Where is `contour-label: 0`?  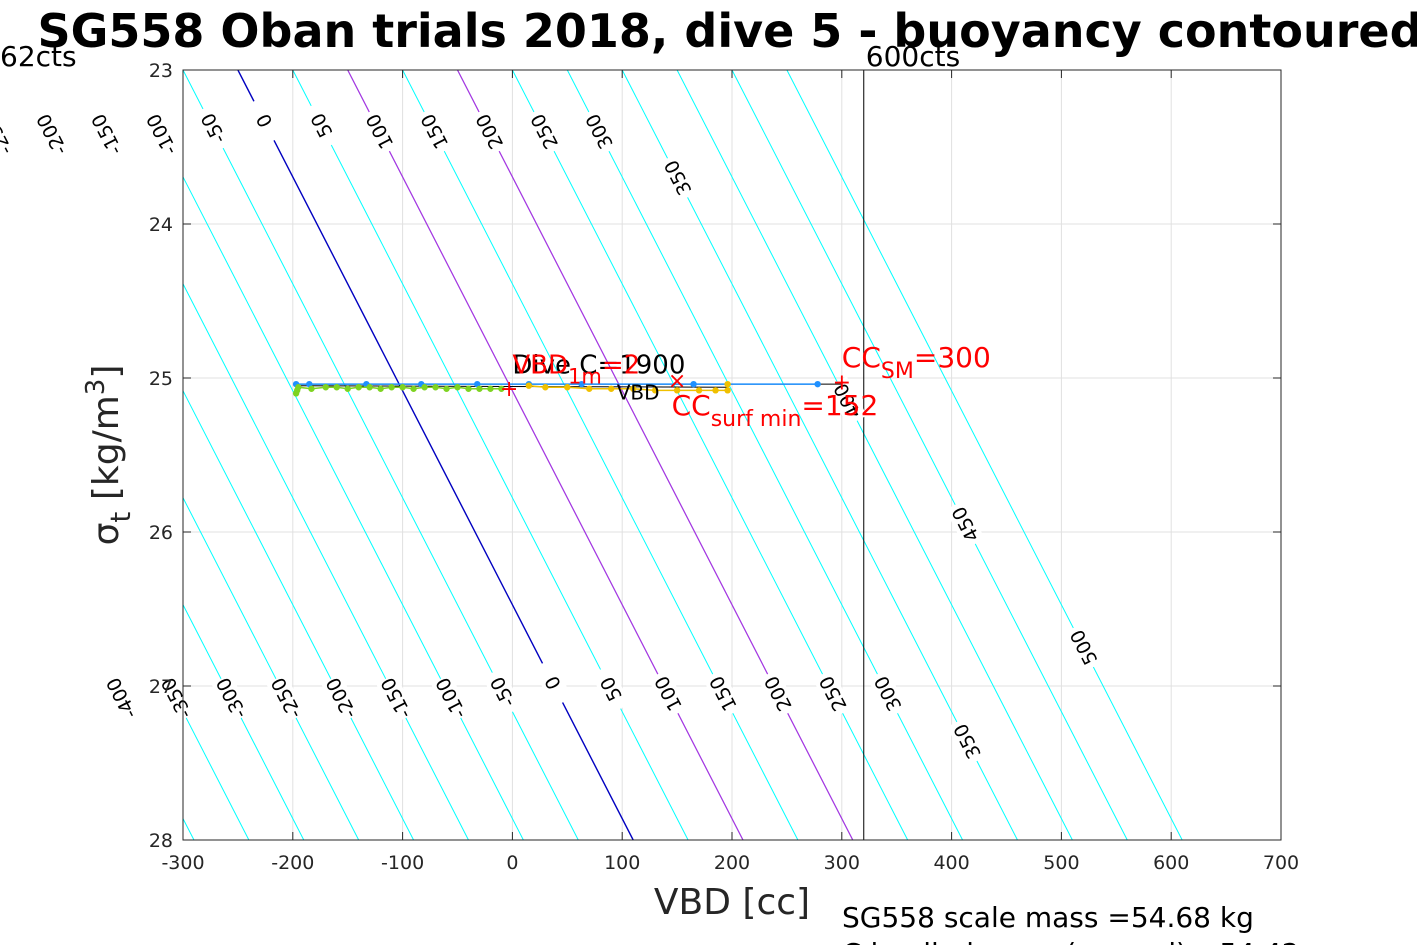
contour-label: 0 is located at coordinates (552, 683).